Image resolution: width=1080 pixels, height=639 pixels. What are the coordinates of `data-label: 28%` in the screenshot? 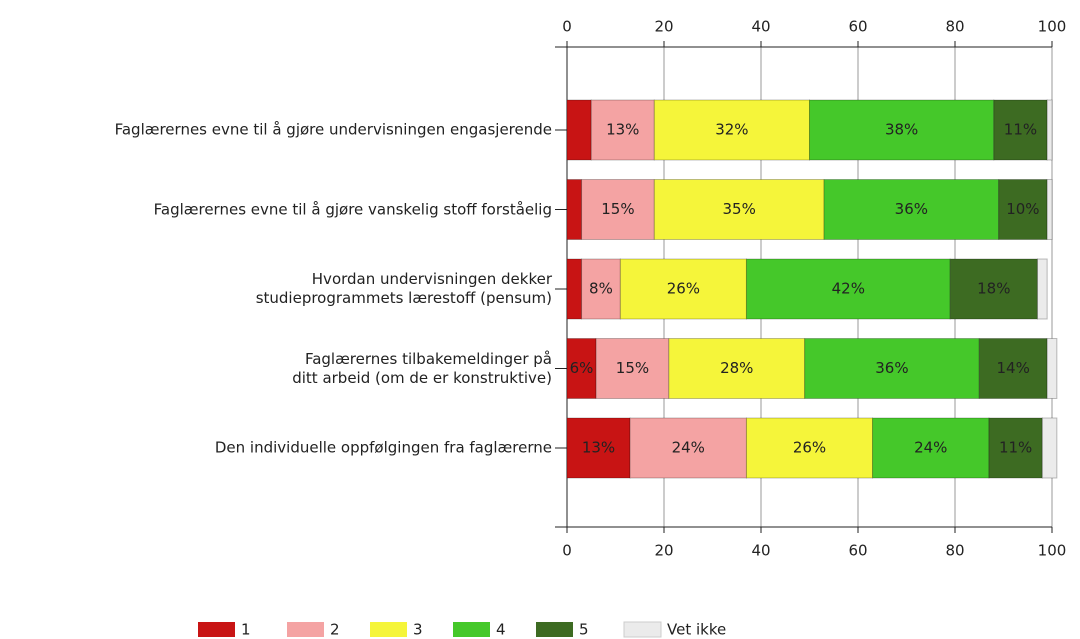 It's located at (736, 368).